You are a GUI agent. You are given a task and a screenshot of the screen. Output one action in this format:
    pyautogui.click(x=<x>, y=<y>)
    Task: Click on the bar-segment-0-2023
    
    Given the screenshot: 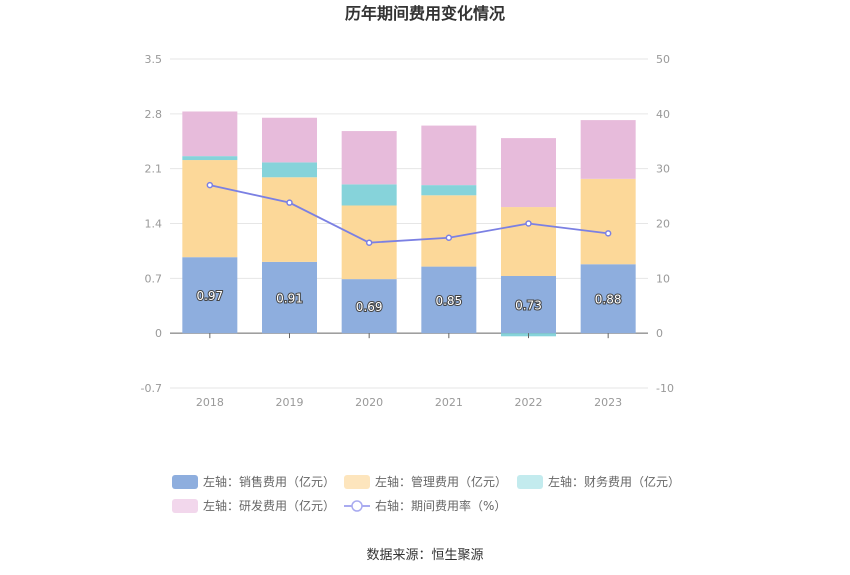 What is the action you would take?
    pyautogui.click(x=608, y=299)
    